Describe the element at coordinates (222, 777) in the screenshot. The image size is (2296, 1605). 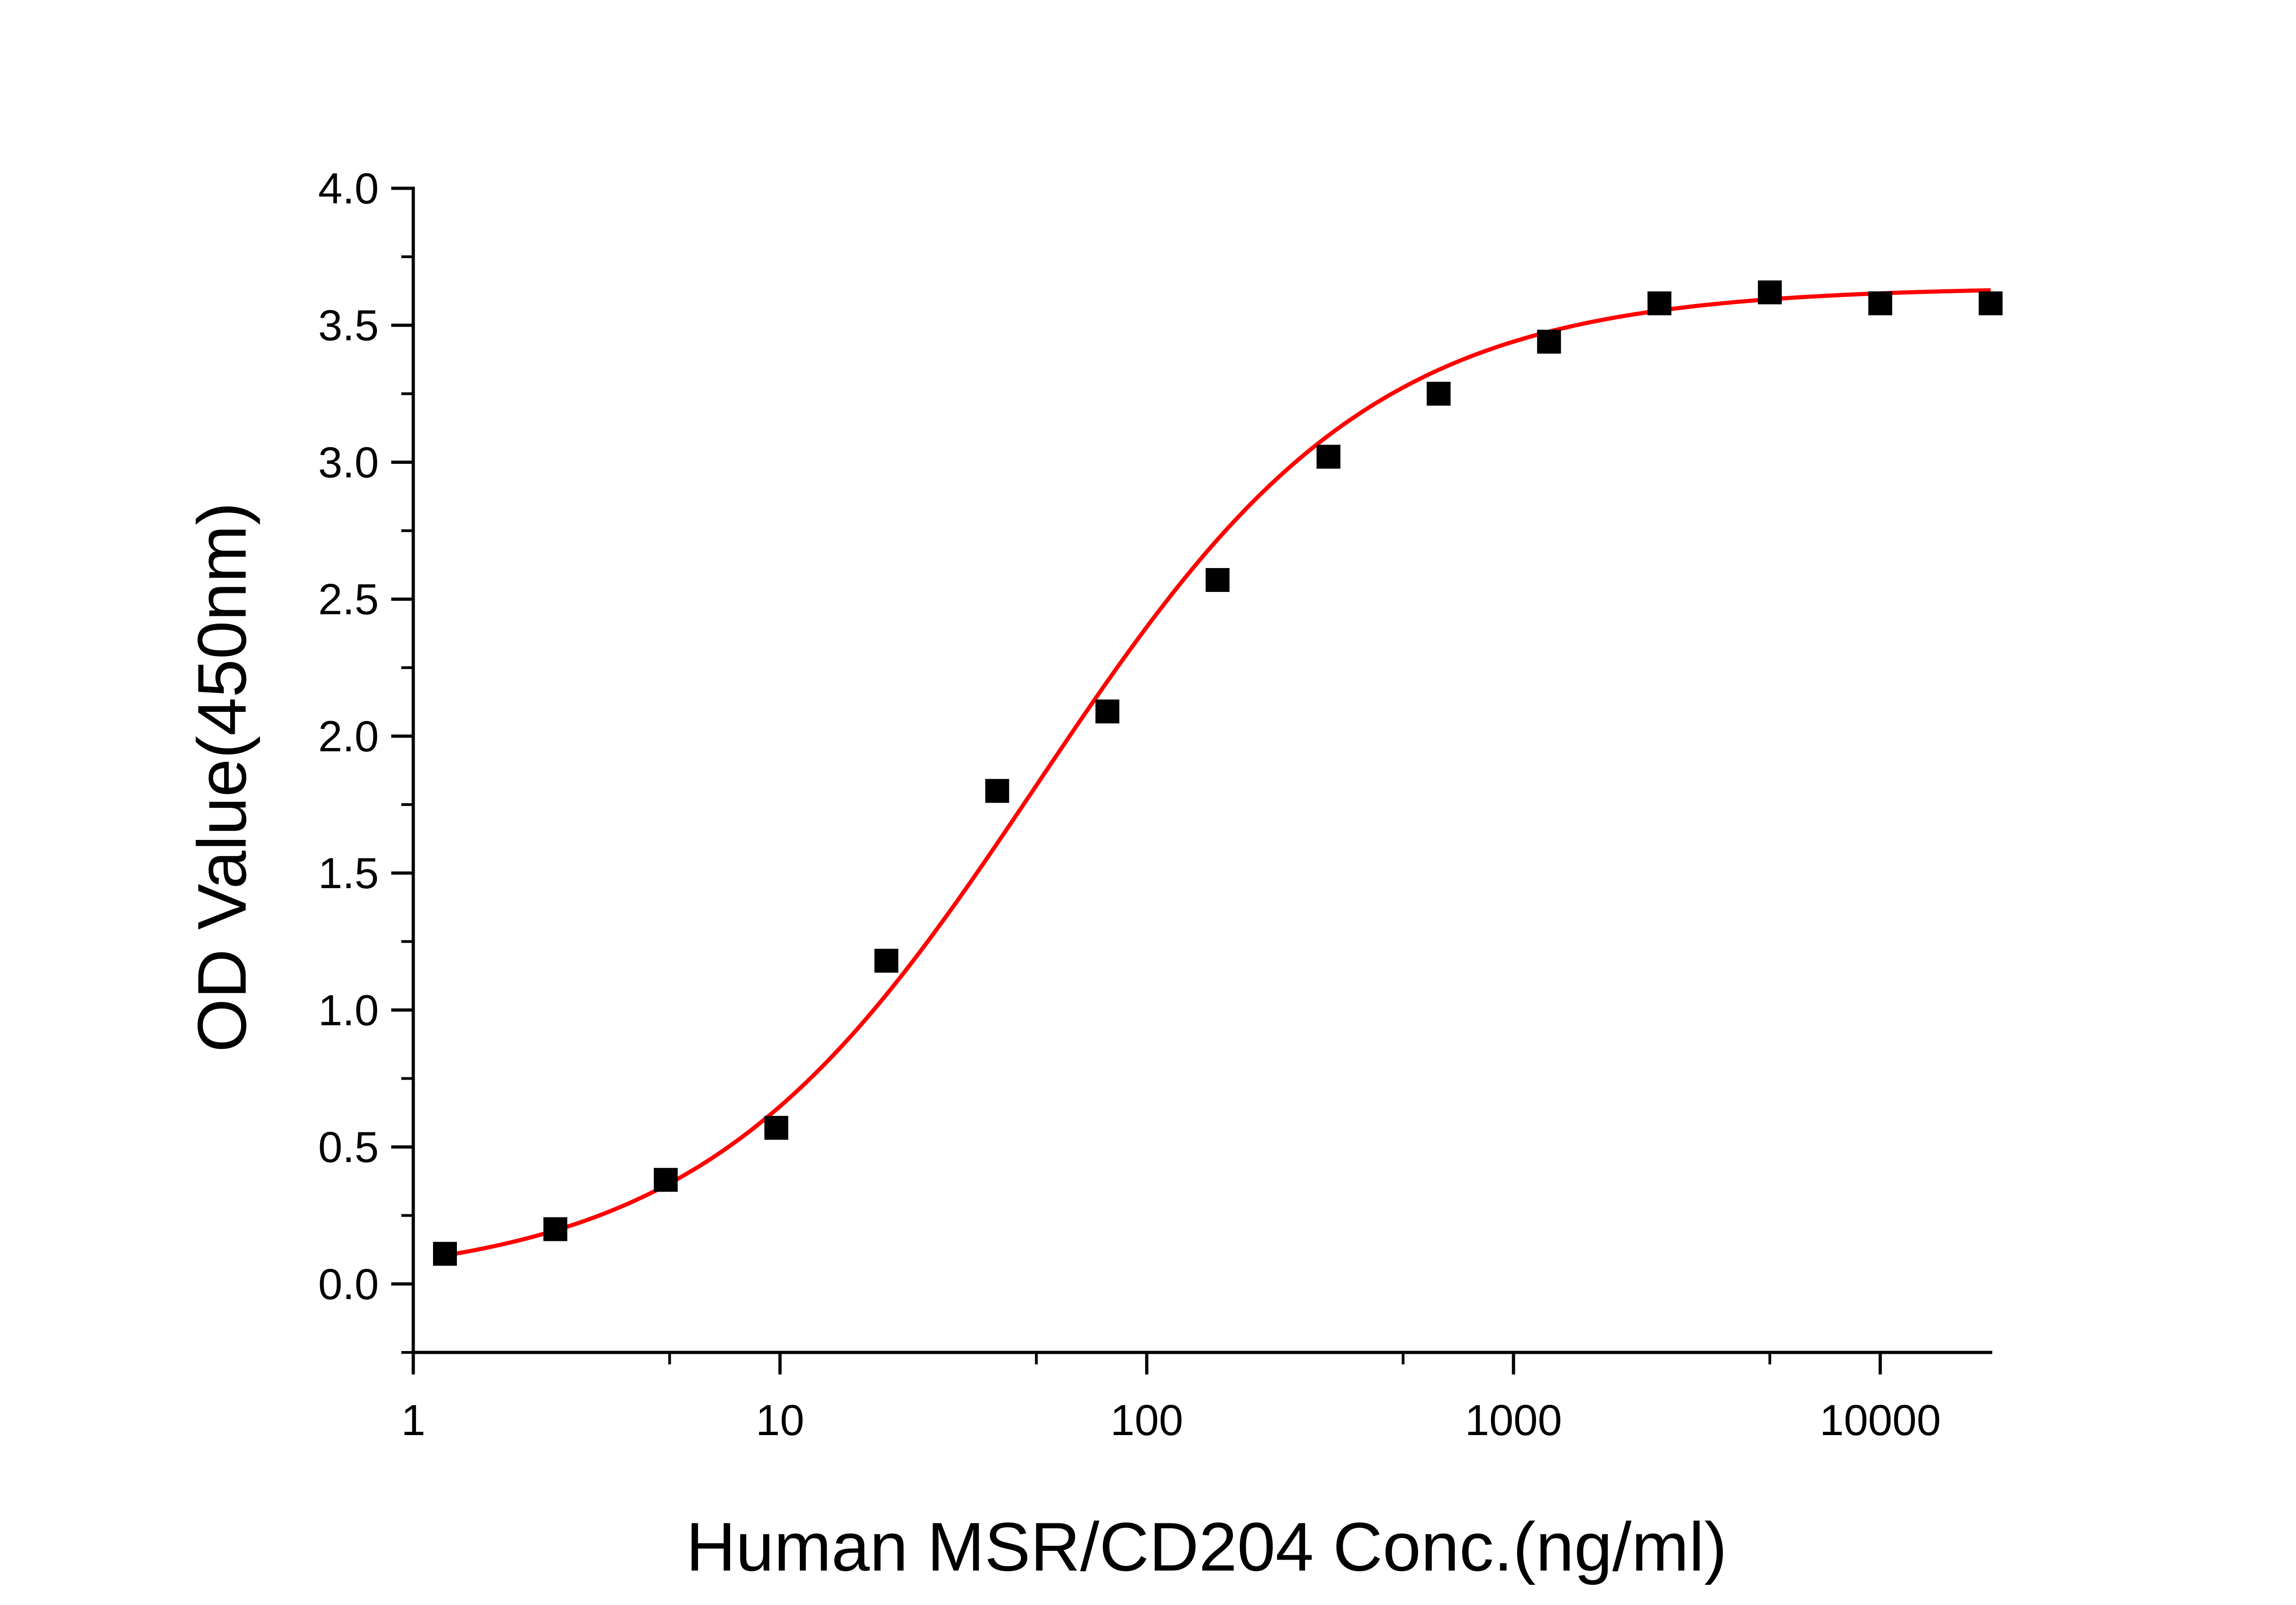
I see `y-axis-title: OD Value(450nm)` at that location.